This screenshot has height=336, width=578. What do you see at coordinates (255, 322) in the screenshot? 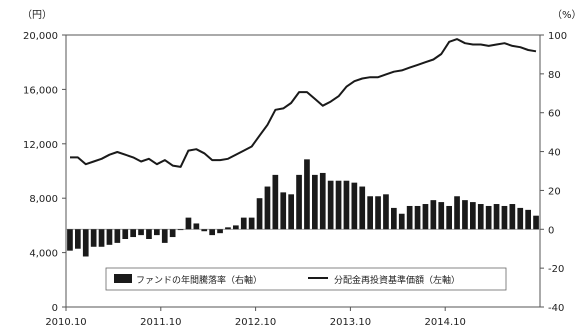
I see `x-tick-label: 2012.10` at bounding box center [255, 322].